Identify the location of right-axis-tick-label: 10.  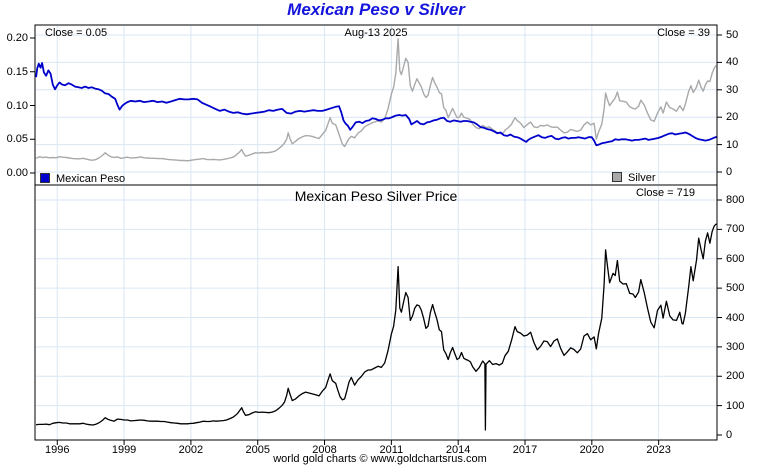
(732, 144).